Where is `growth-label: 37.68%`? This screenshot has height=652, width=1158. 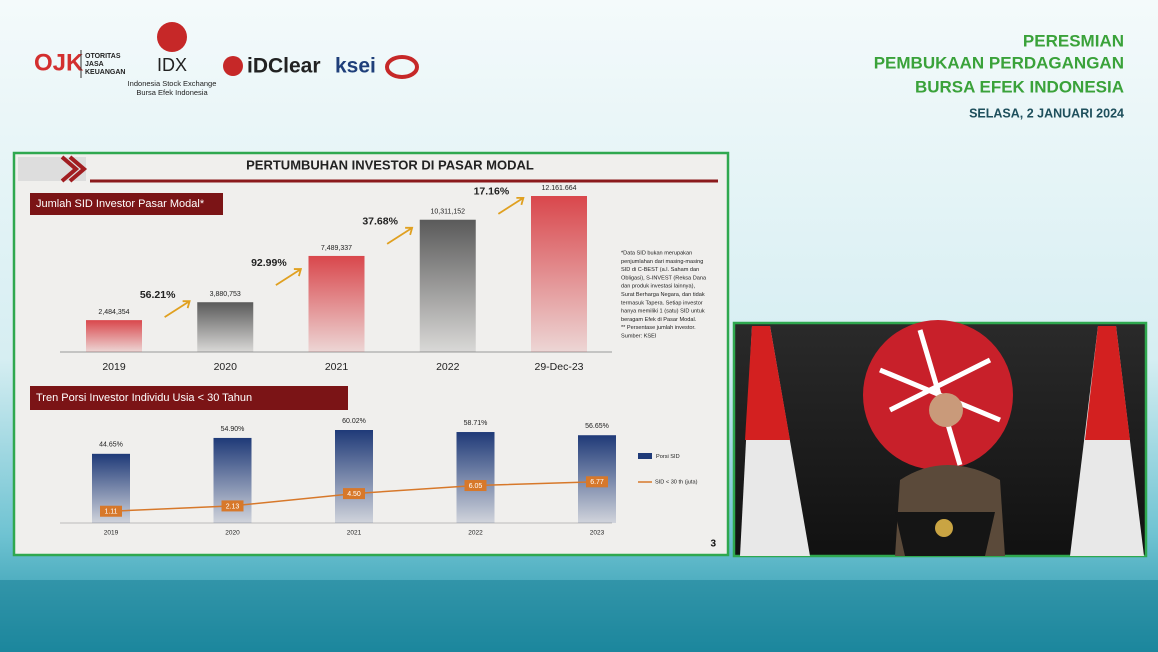
growth-label: 37.68% is located at coordinates (380, 222).